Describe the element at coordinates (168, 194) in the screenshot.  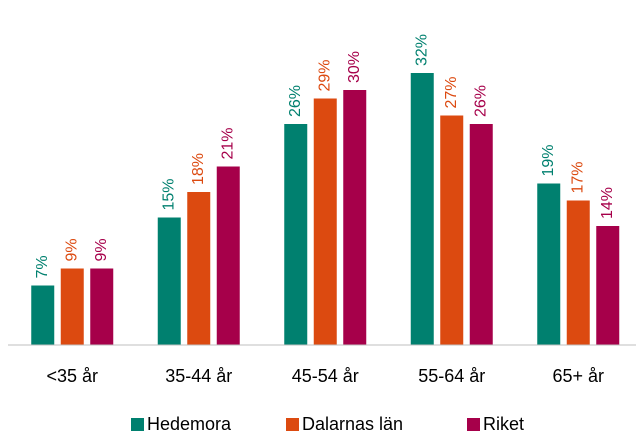
I see `data-label: 15%` at that location.